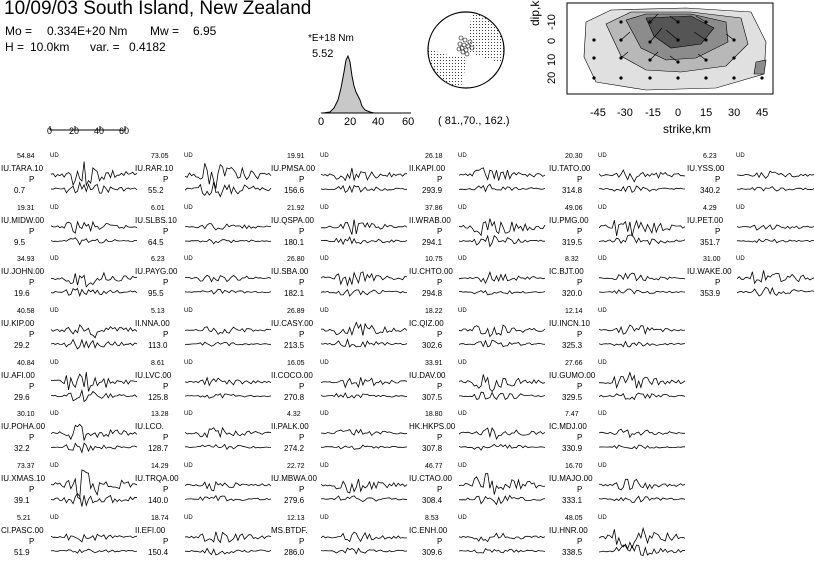  Describe the element at coordinates (204, 234) in the screenshot. I see `station-trace: 6.01 UD IU.SLBS.10 P 64.5` at that location.